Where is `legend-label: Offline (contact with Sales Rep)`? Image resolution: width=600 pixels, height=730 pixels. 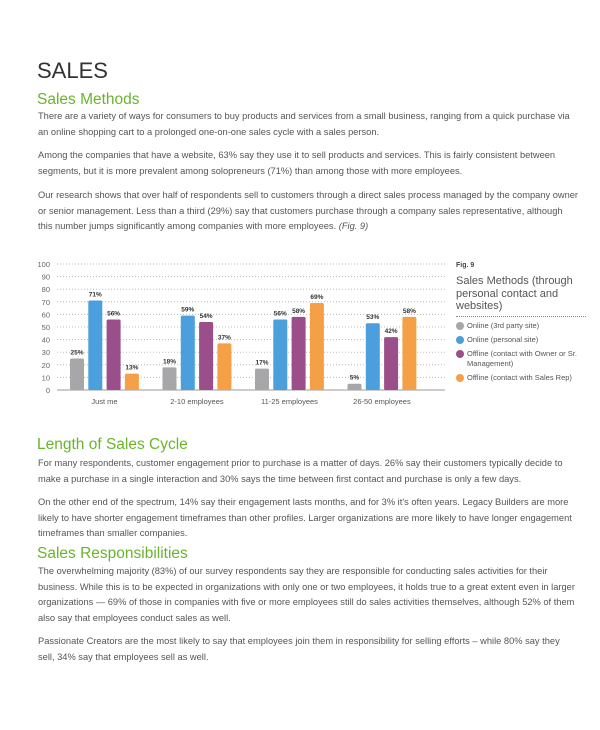
legend-label: Offline (contact with Sales Rep) is located at coordinates (519, 377).